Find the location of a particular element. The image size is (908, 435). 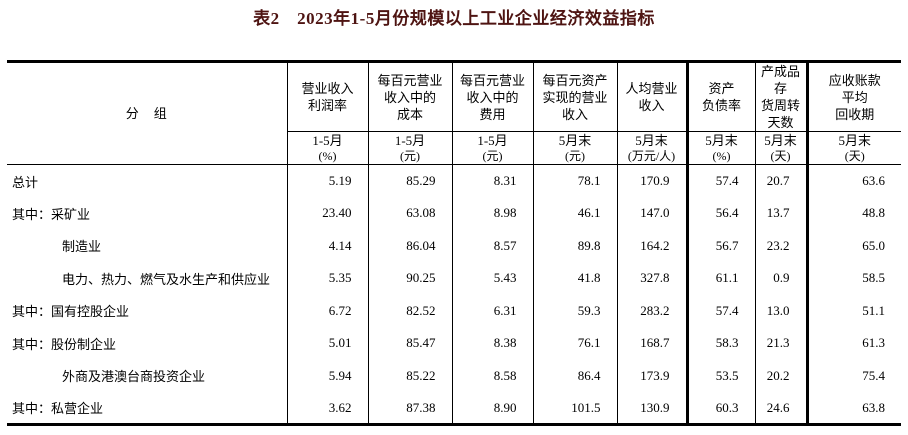

cell-value: 85.29 is located at coordinates (410, 180).